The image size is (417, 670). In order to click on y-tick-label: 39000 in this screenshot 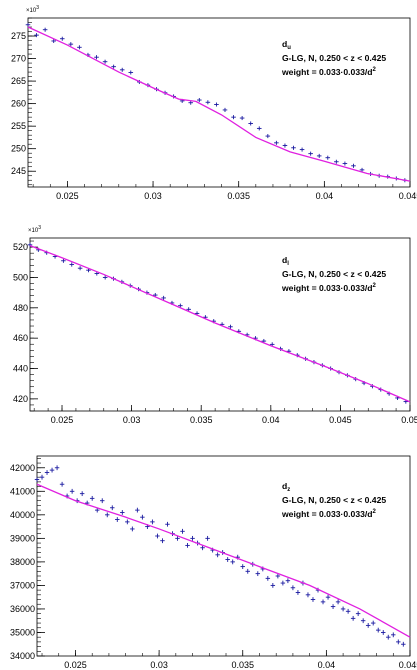, I will do `click(22, 538)`.